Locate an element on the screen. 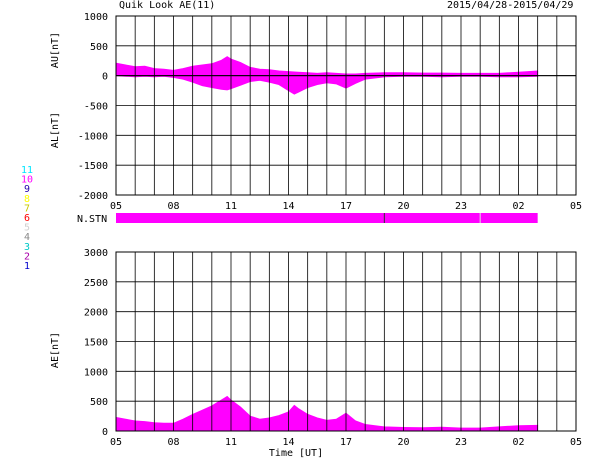  ae-ytick-label: 0 is located at coordinates (105, 432).